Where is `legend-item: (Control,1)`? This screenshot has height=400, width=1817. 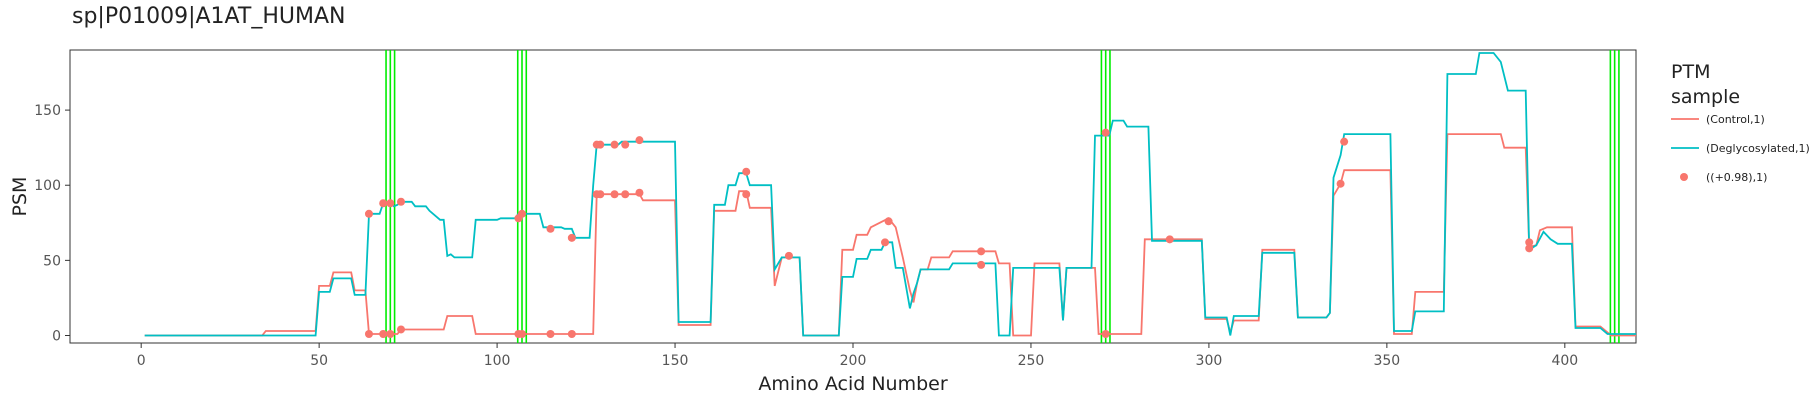 legend-item: (Control,1) is located at coordinates (1718, 119).